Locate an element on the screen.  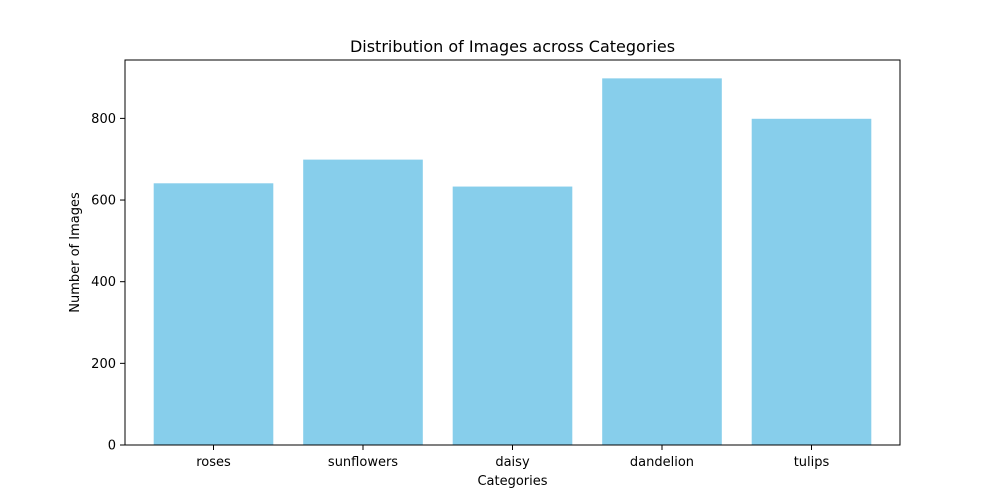
y-axis-ticks: 0 200 400 600 800 is located at coordinates (108, 283).